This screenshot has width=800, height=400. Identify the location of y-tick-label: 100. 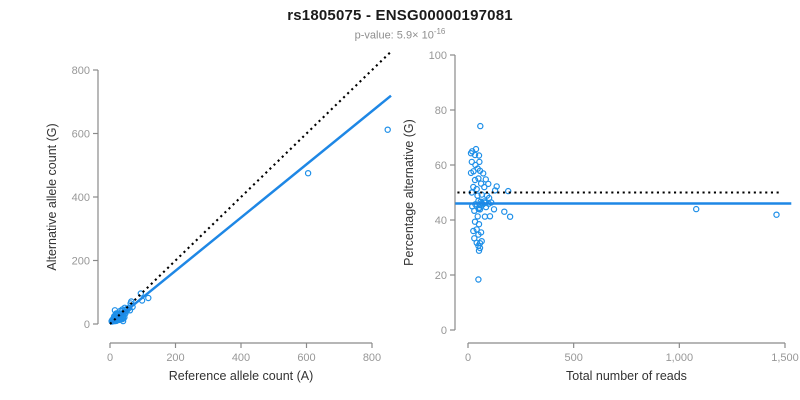
(438, 56).